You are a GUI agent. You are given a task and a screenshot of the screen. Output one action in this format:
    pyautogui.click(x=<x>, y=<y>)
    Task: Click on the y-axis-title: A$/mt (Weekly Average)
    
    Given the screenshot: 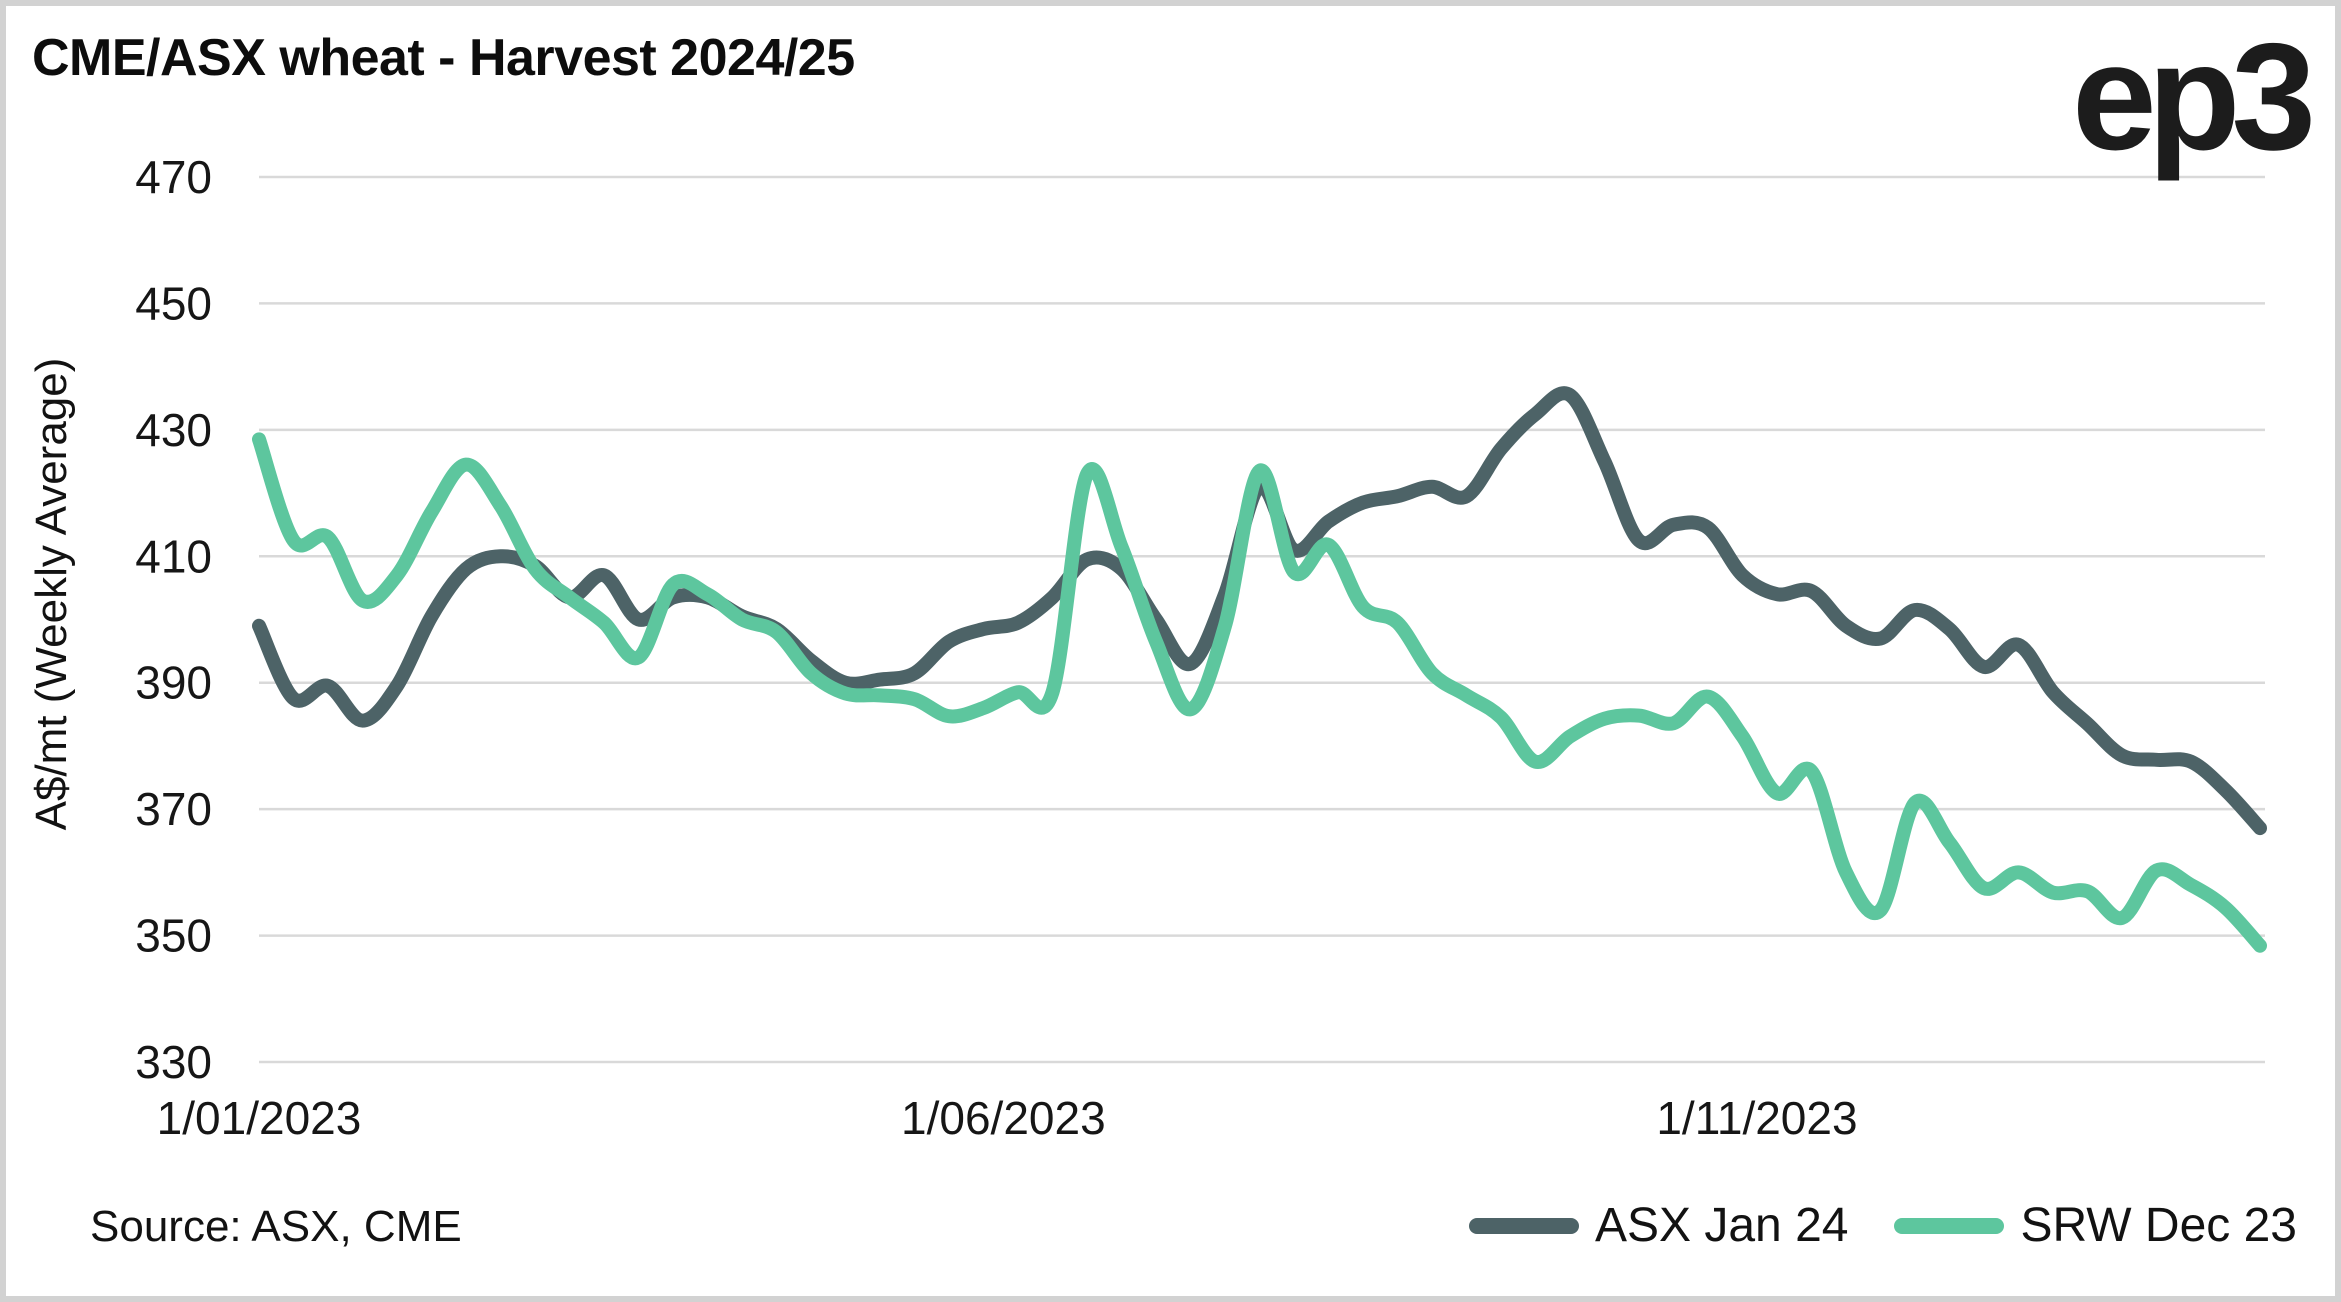 What is the action you would take?
    pyautogui.click(x=51, y=594)
    